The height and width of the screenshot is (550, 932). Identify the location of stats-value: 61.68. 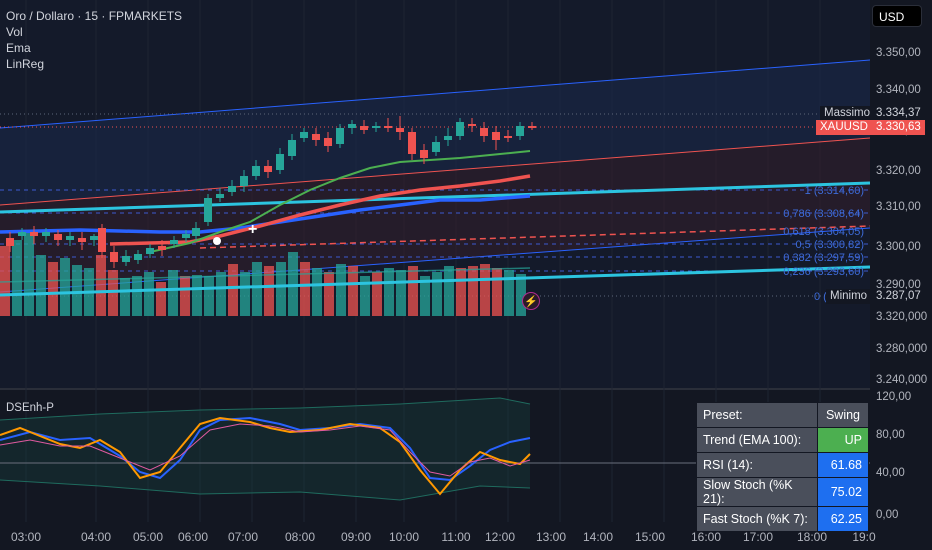
(843, 465).